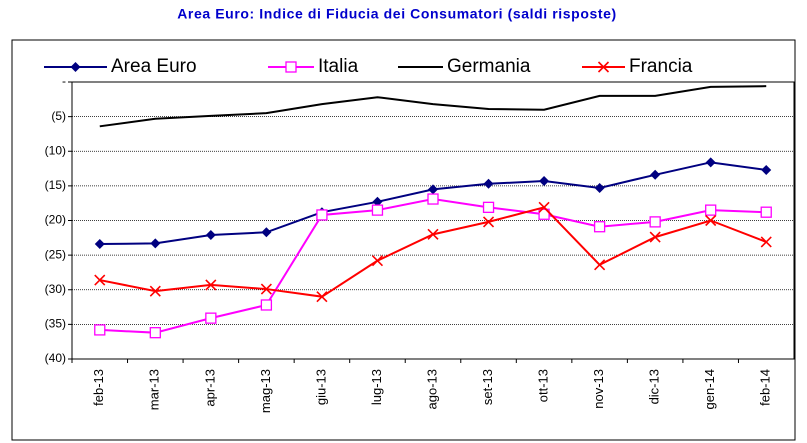 This screenshot has height=443, width=807. What do you see at coordinates (489, 66) in the screenshot?
I see `legend-label: Germania` at bounding box center [489, 66].